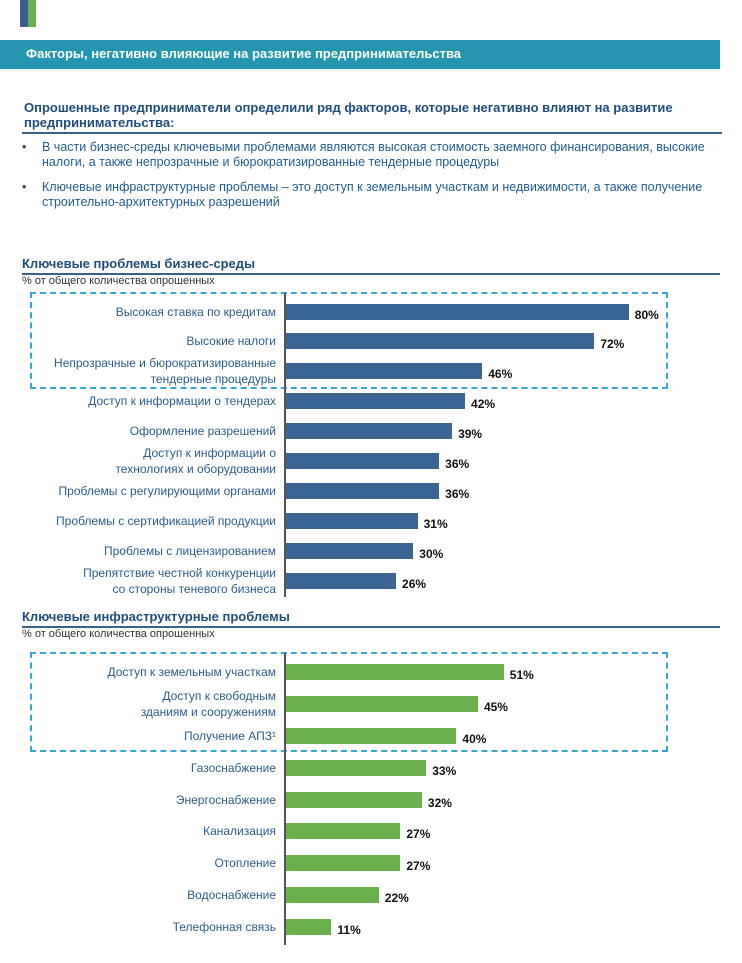  What do you see at coordinates (396, 898) in the screenshot?
I see `value-label: 22%` at bounding box center [396, 898].